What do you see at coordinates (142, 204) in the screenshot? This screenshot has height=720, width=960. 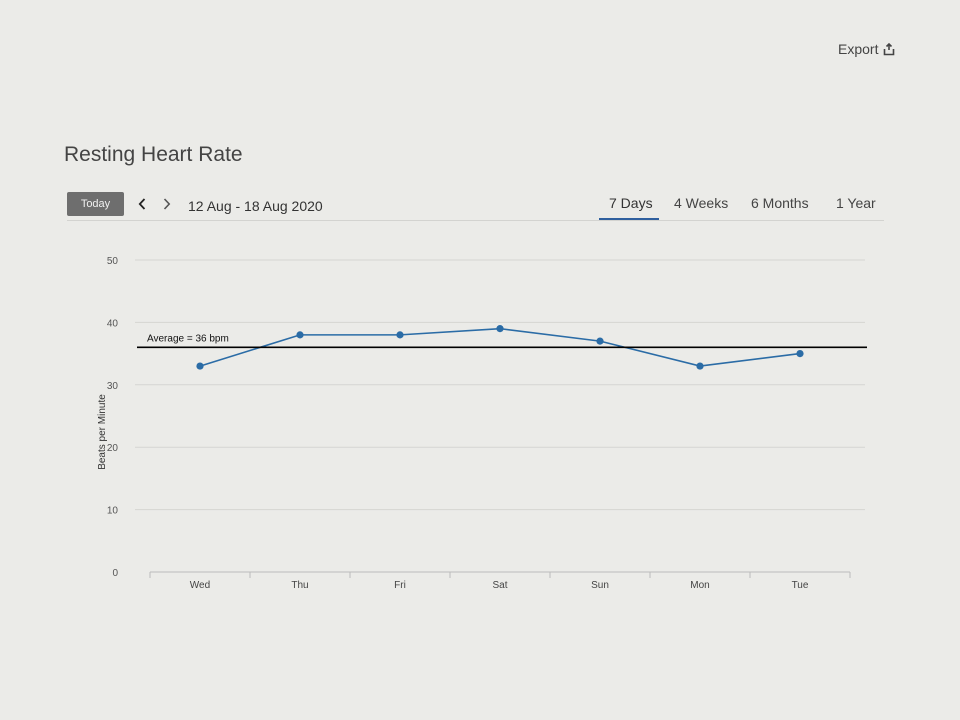 I see `chevron-left-icon` at bounding box center [142, 204].